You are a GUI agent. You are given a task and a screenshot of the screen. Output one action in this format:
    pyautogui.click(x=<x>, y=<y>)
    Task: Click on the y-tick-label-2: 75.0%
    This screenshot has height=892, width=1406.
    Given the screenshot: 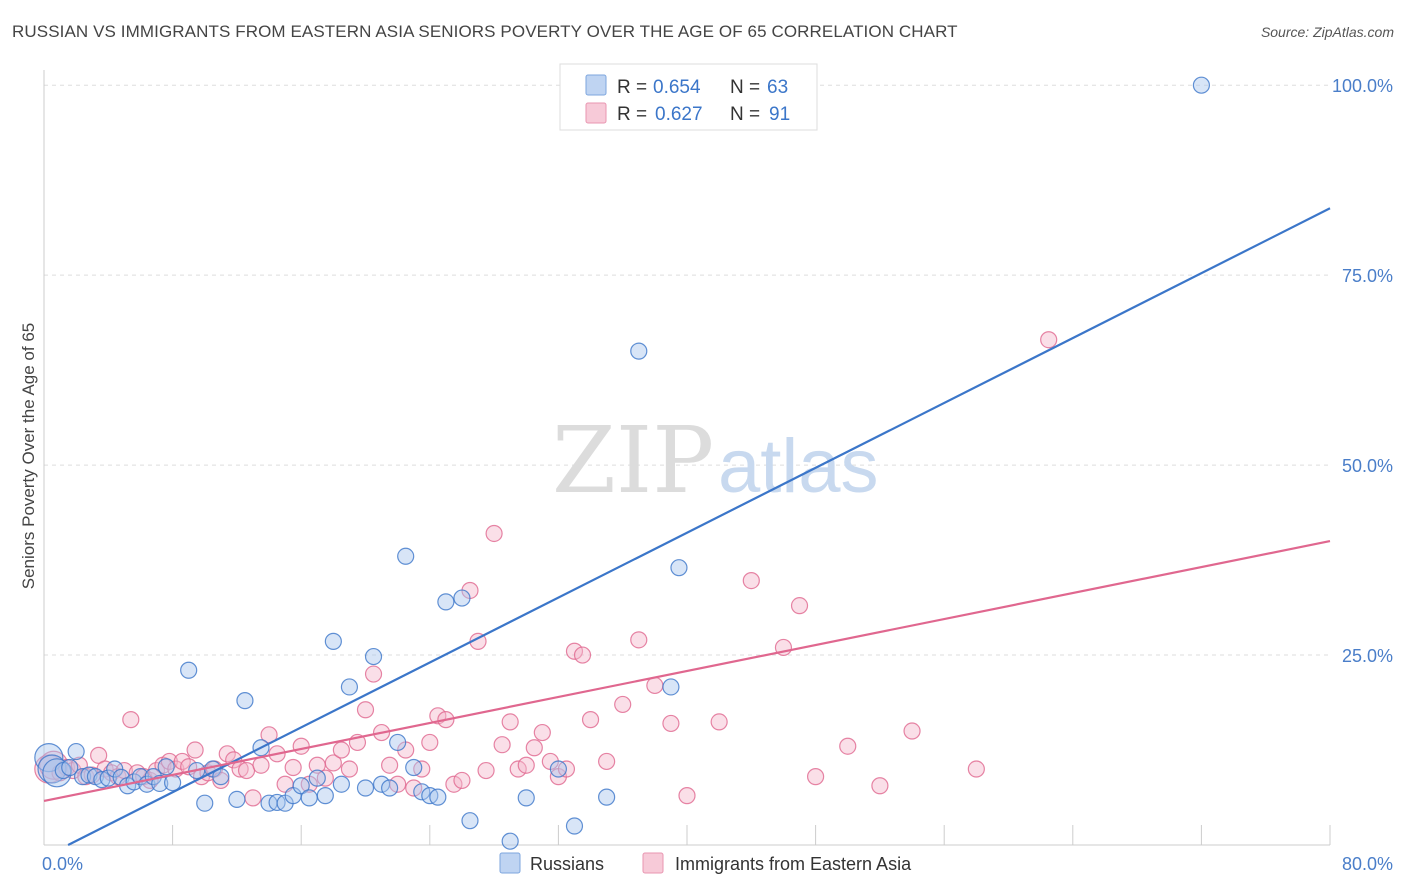 What is the action you would take?
    pyautogui.click(x=1367, y=276)
    